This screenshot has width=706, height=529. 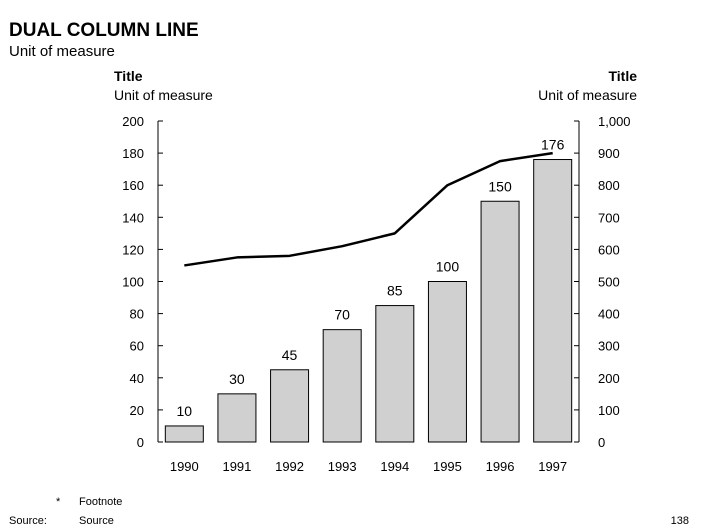 I want to click on category-label: 1992, so click(x=289, y=466).